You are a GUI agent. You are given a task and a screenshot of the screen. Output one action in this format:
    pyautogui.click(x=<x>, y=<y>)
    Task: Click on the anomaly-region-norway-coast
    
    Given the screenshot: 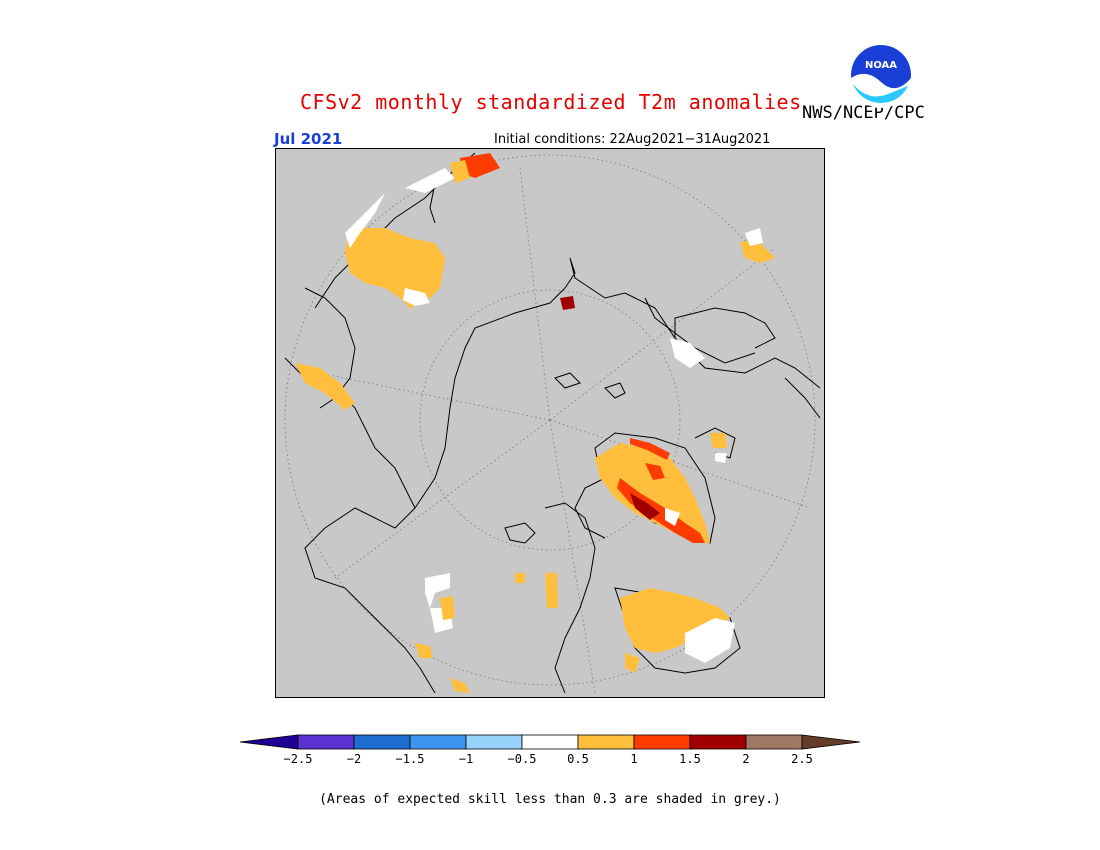 What is the action you would take?
    pyautogui.click(x=650, y=449)
    